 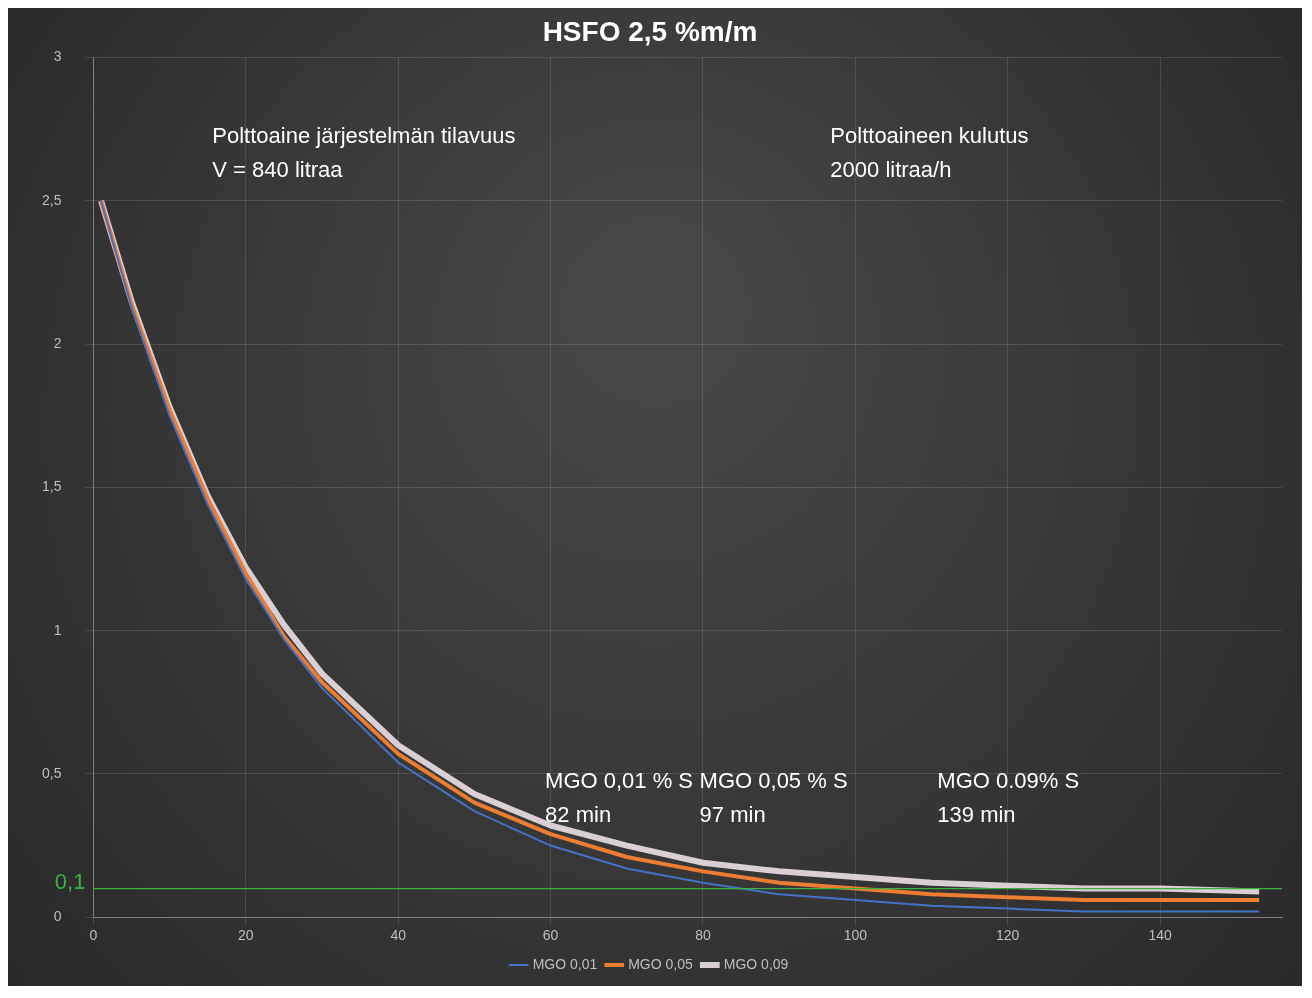 I want to click on x-tick-label: 140, so click(x=1160, y=935).